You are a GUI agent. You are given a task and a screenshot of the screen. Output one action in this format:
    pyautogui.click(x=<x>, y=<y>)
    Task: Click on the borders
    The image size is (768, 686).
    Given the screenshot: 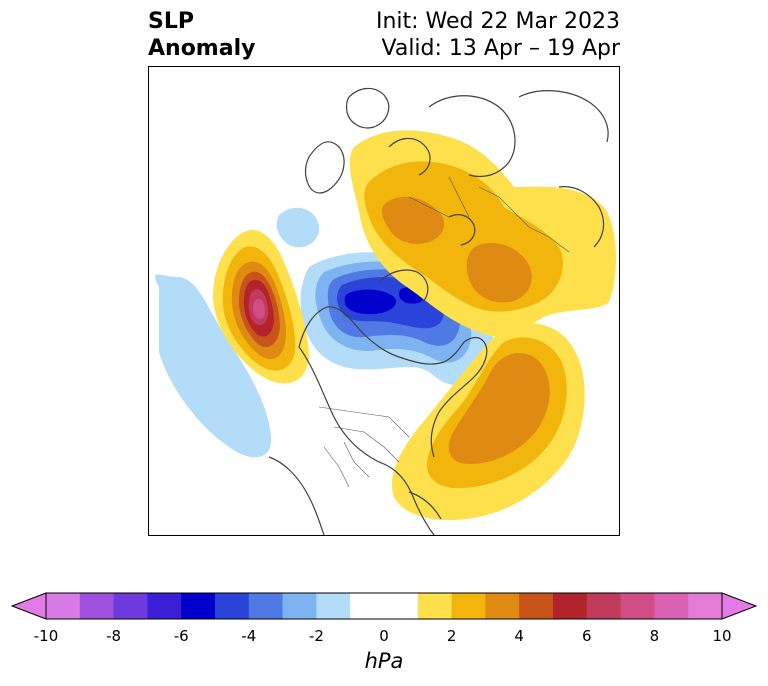 What is the action you would take?
    pyautogui.click(x=444, y=332)
    